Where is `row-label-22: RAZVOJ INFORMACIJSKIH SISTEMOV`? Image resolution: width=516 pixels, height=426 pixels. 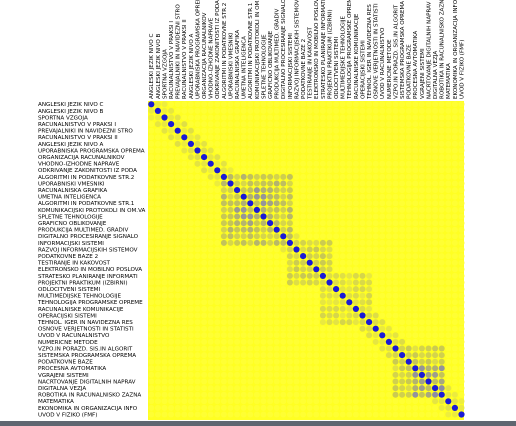 row-label-22: RAZVOJ INFORMACIJSKIH SISTEMOV is located at coordinates (88, 250).